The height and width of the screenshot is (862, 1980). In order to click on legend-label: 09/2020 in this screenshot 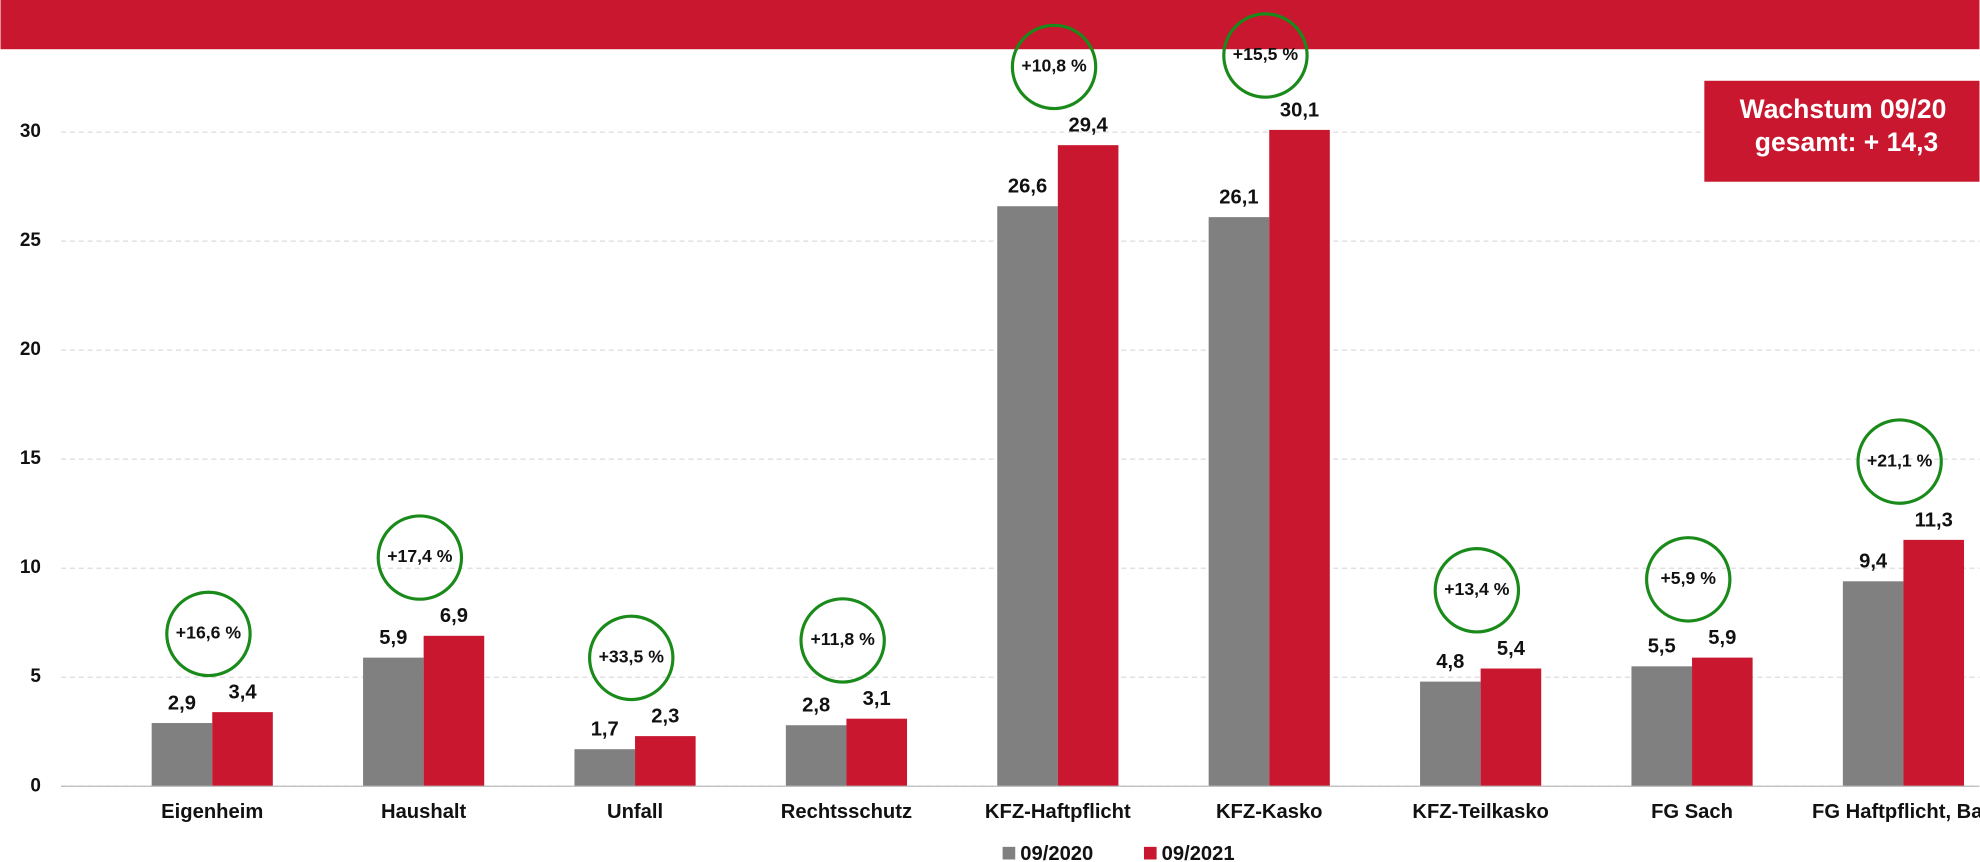, I will do `click(1056, 852)`.